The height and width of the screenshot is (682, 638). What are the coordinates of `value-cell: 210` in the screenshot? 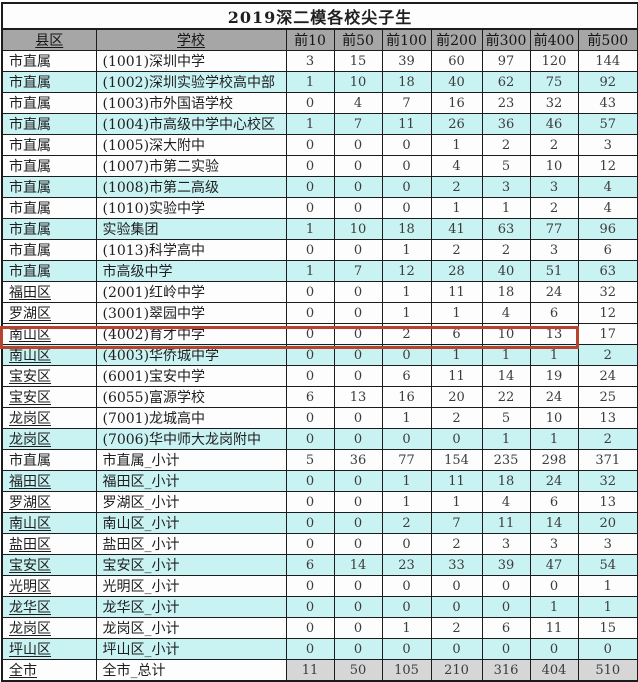 It's located at (456, 670).